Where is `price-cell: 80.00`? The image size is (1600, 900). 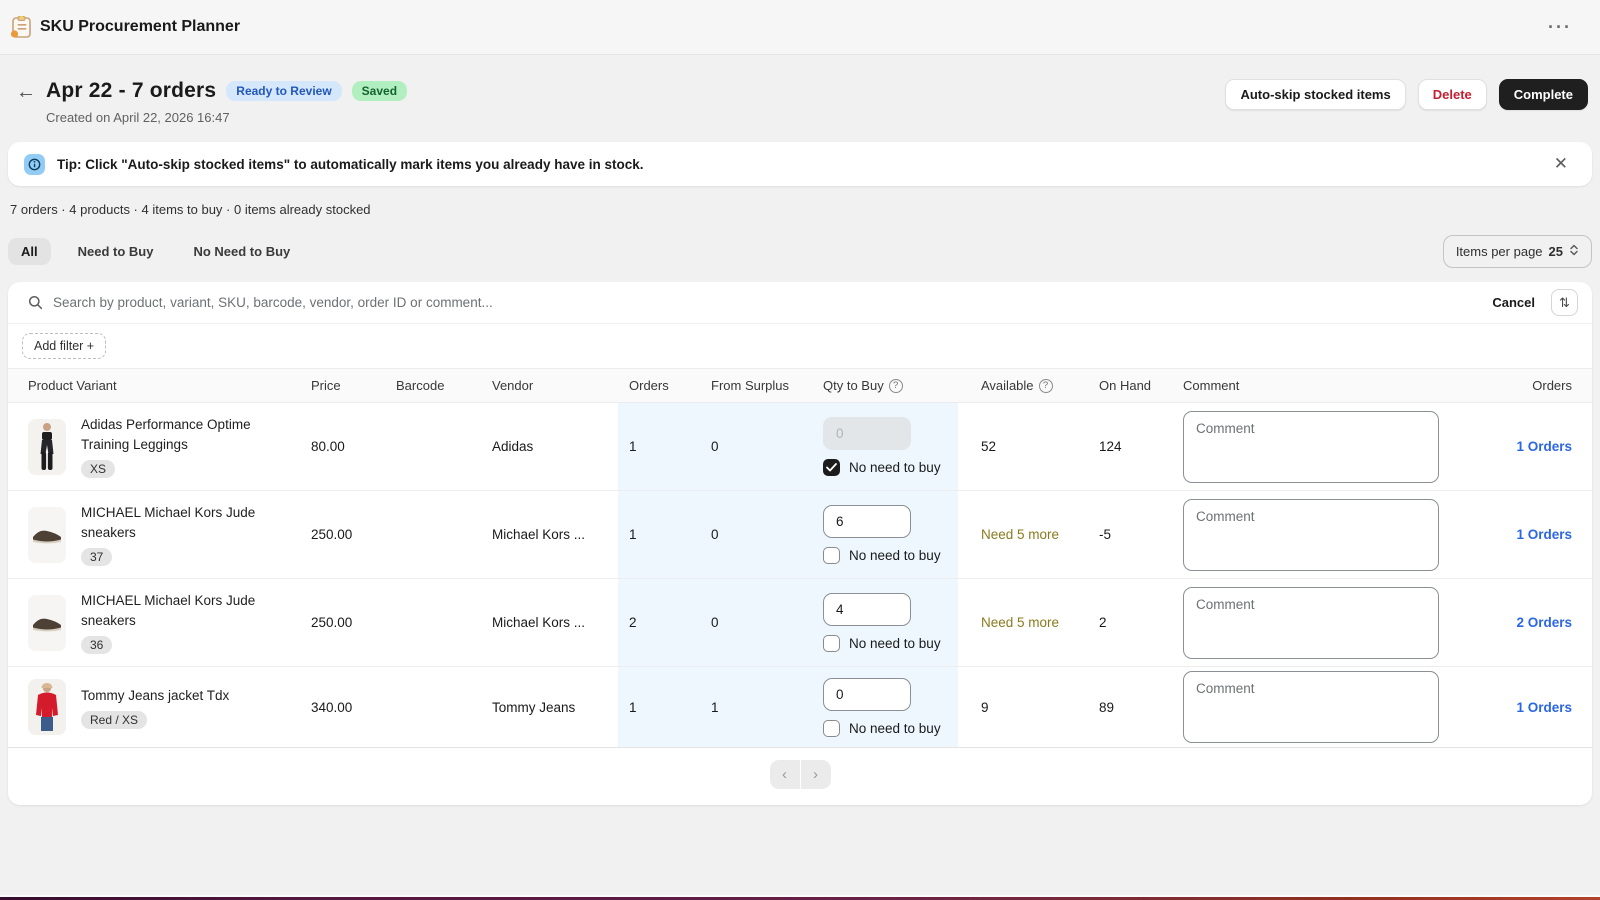 price-cell: 80.00 is located at coordinates (328, 447).